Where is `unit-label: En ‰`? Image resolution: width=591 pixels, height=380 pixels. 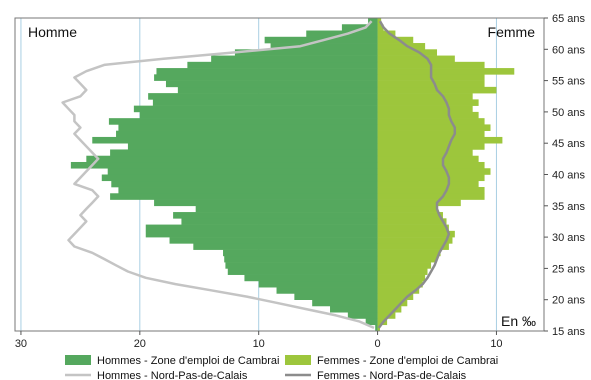
unit-label: En ‰ is located at coordinates (518, 321).